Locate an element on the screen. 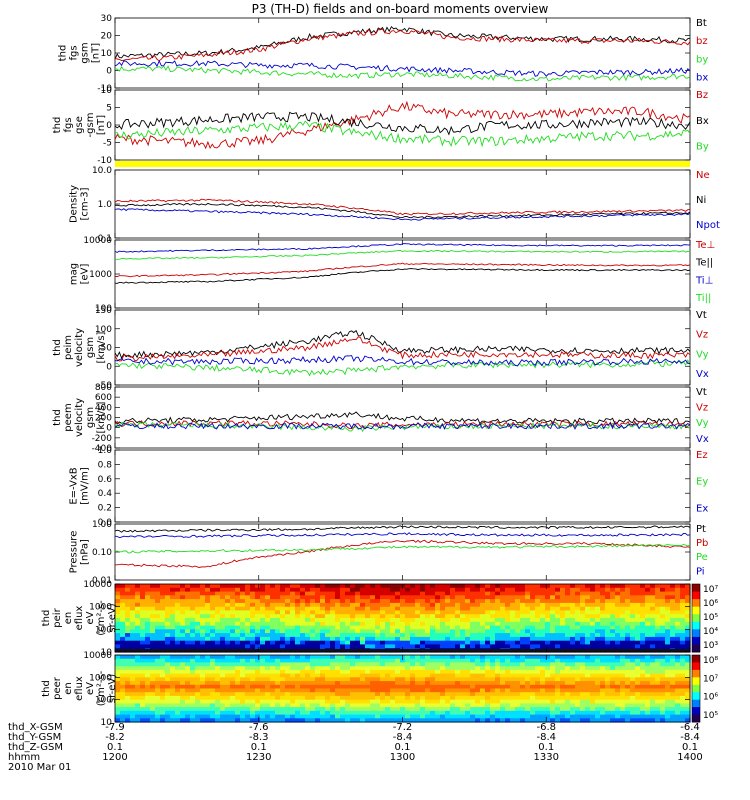  y-axis-label-line: gsm is located at coordinates (90, 347).